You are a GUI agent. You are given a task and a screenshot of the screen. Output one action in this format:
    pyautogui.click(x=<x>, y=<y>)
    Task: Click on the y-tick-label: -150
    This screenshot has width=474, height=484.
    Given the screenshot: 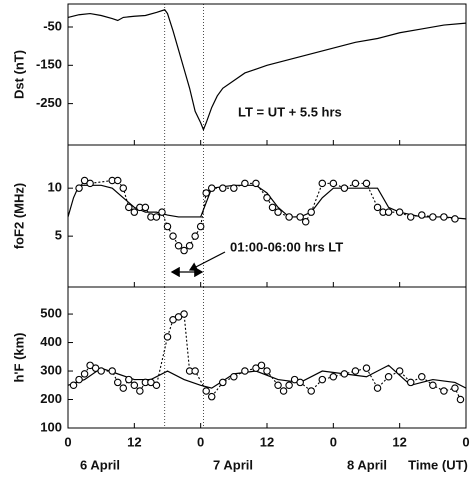 What is the action you would take?
    pyautogui.click(x=49, y=64)
    